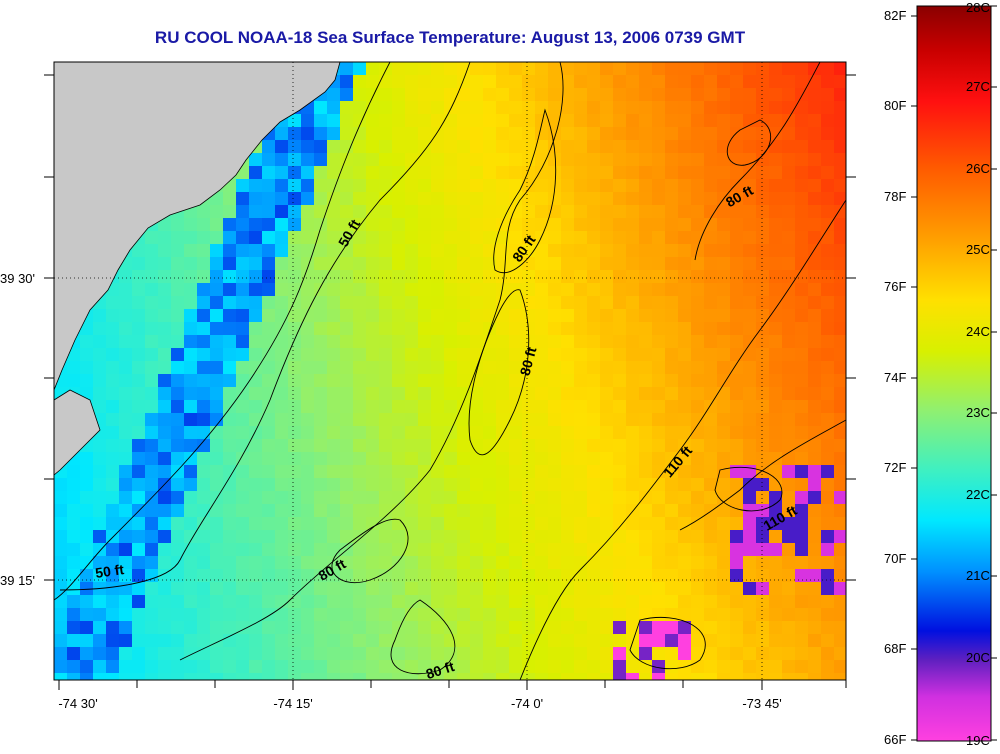  What do you see at coordinates (197, 226) in the screenshot?
I see `land-mass` at bounding box center [197, 226].